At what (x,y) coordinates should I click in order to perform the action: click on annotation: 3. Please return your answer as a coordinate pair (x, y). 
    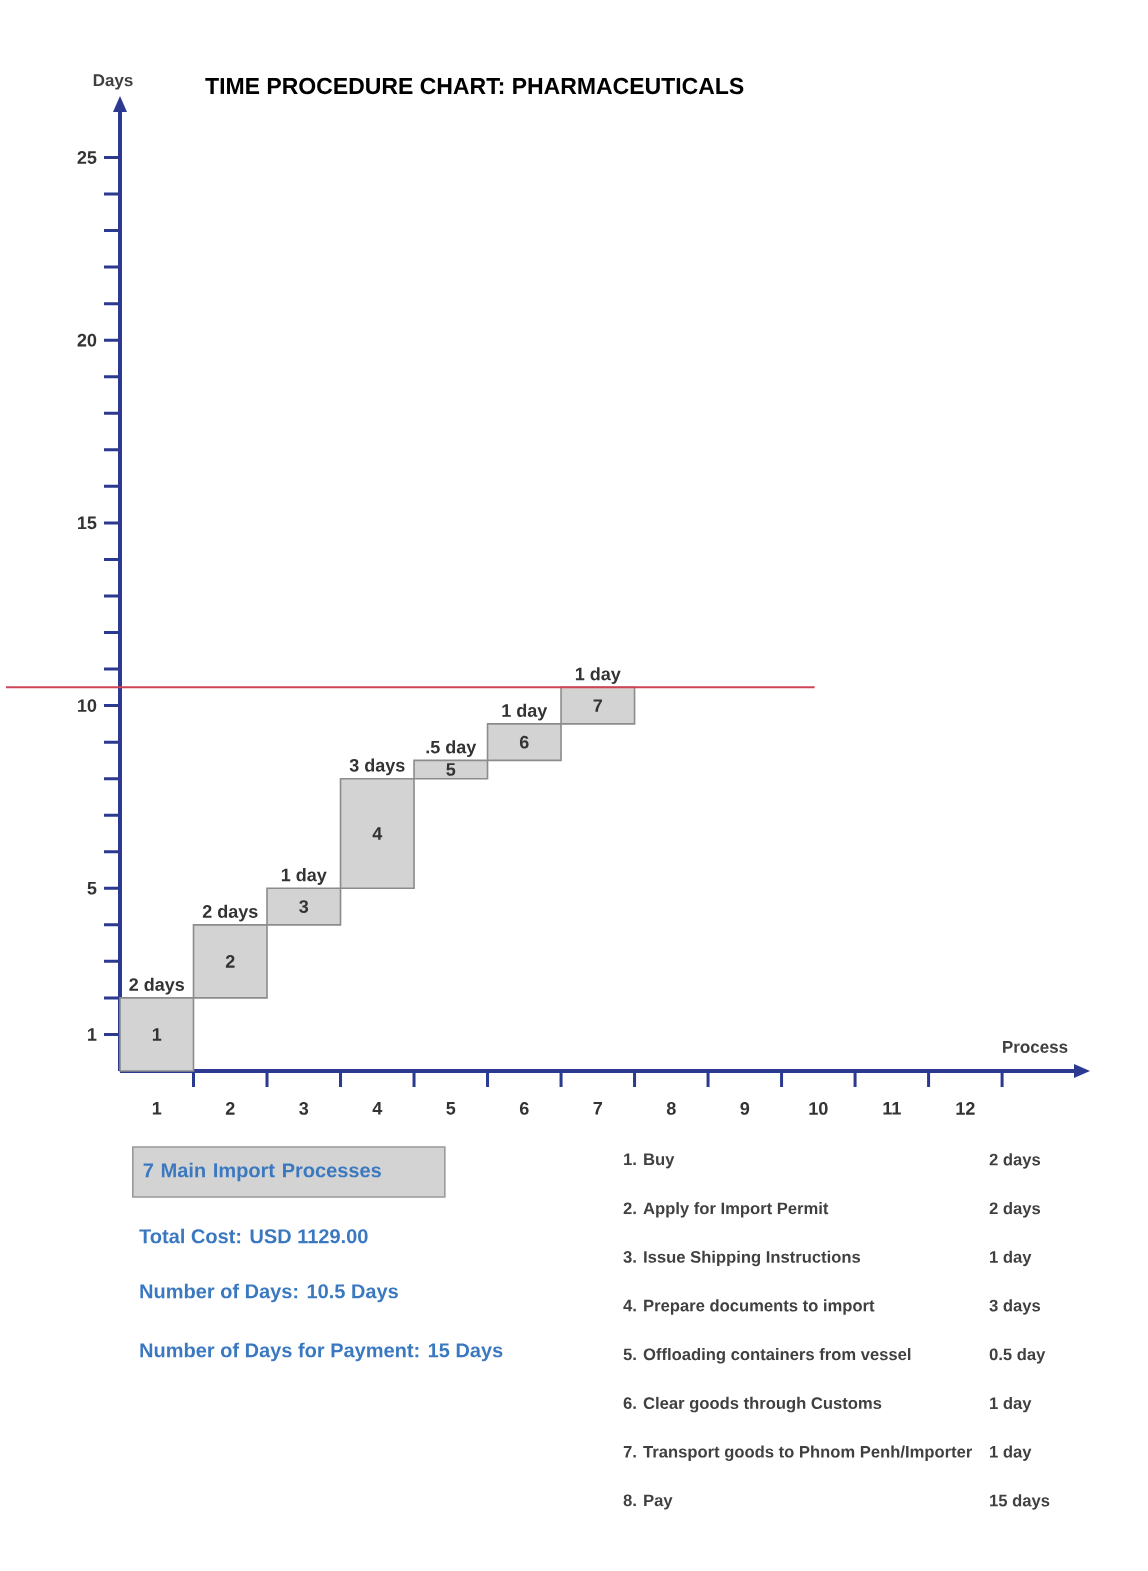
    Looking at the image, I should click on (304, 906).